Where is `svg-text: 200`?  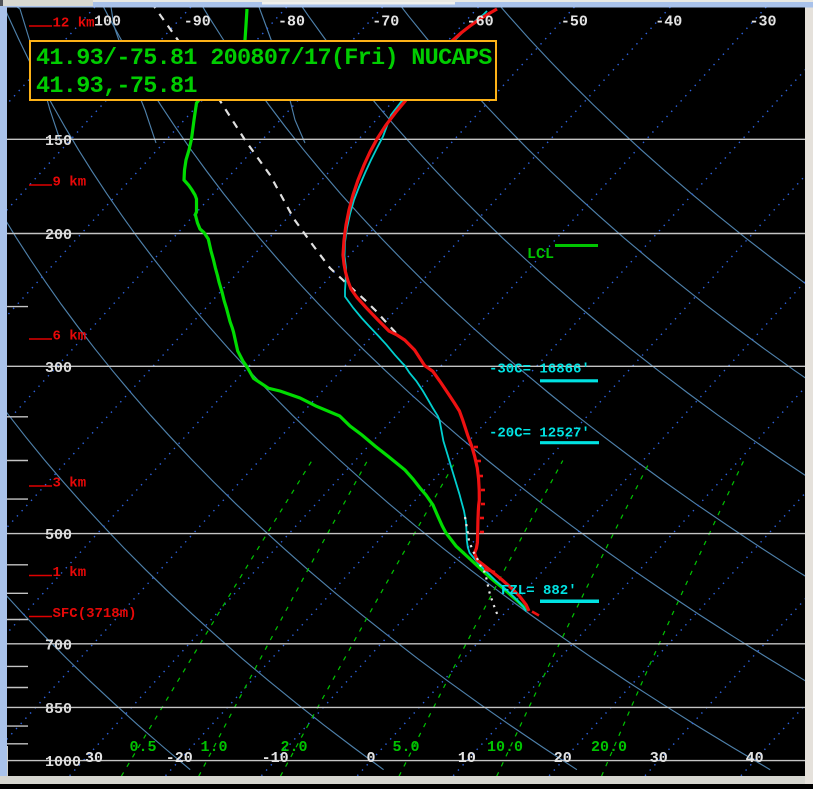
svg-text: 200 is located at coordinates (58, 235).